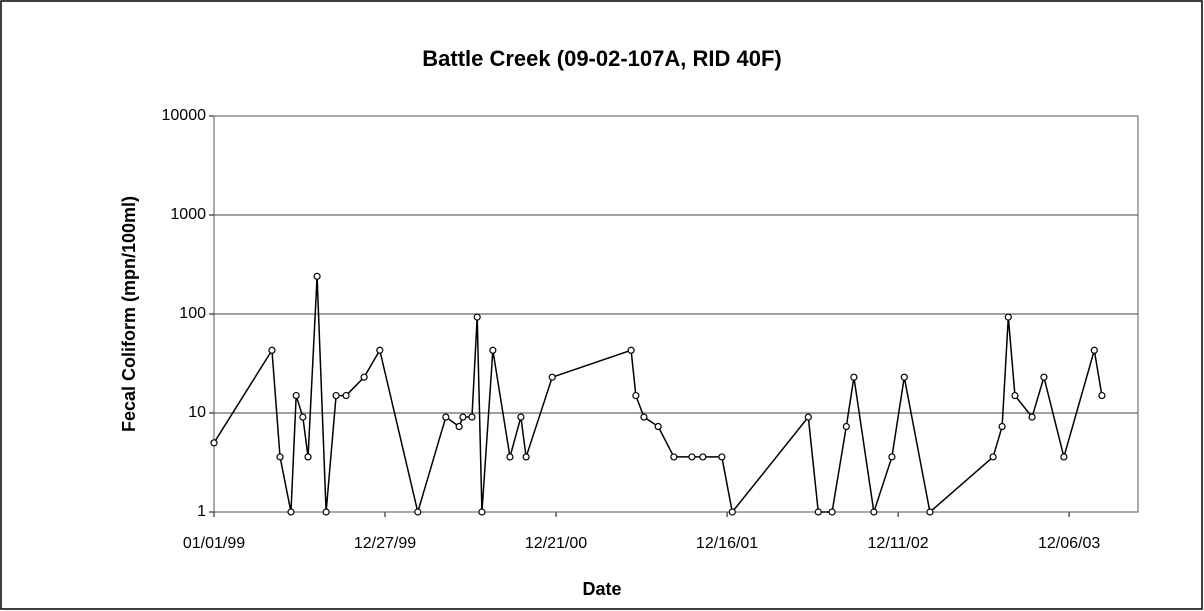 The image size is (1204, 611). I want to click on x-axis-title: Date, so click(601, 589).